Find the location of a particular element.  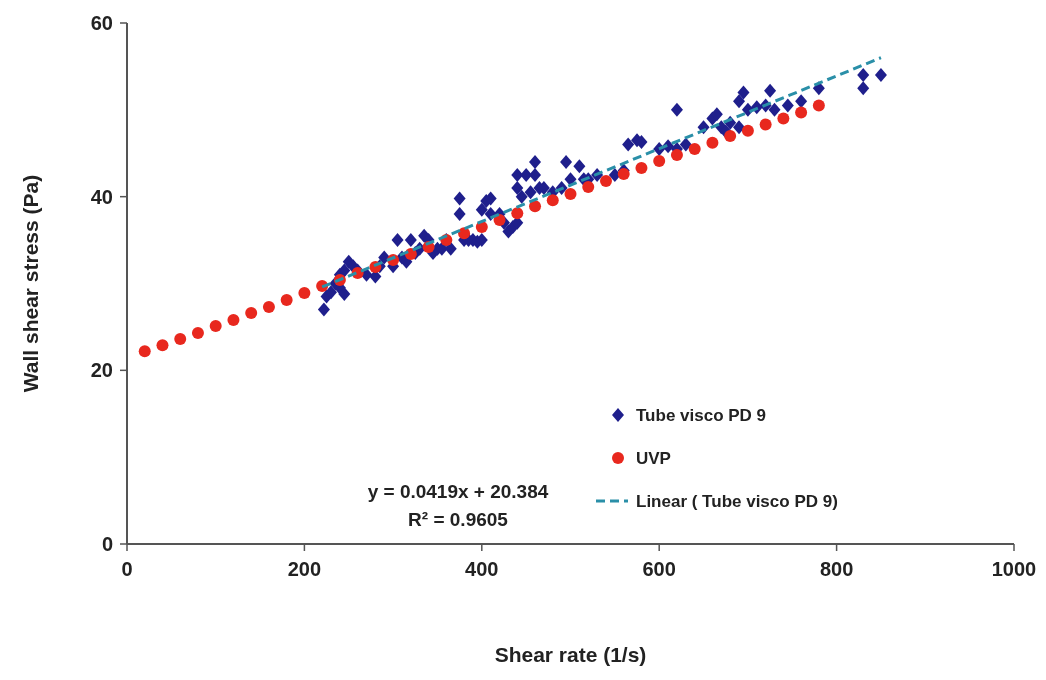

legend-label: Tube visco PD 9 is located at coordinates (701, 415).